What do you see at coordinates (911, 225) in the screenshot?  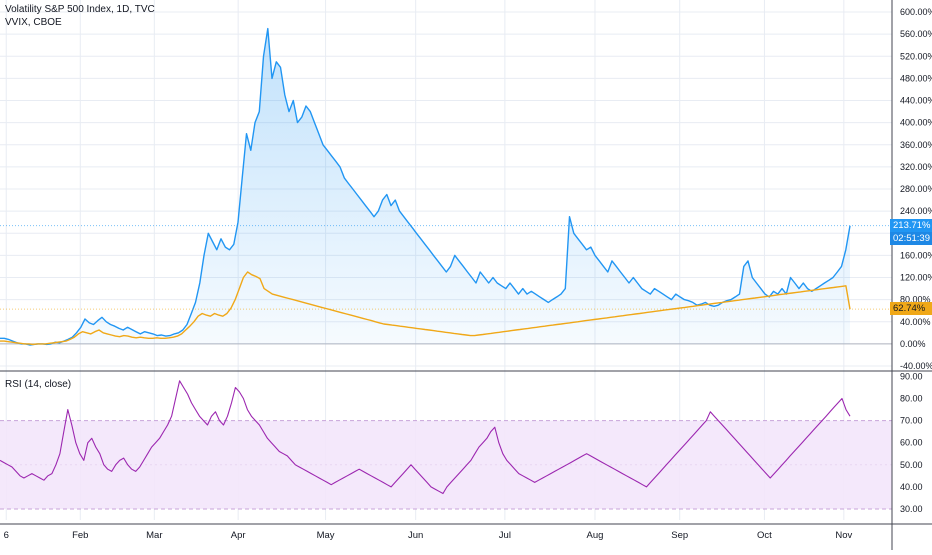 I see `price-tag-spx: 213.71%` at bounding box center [911, 225].